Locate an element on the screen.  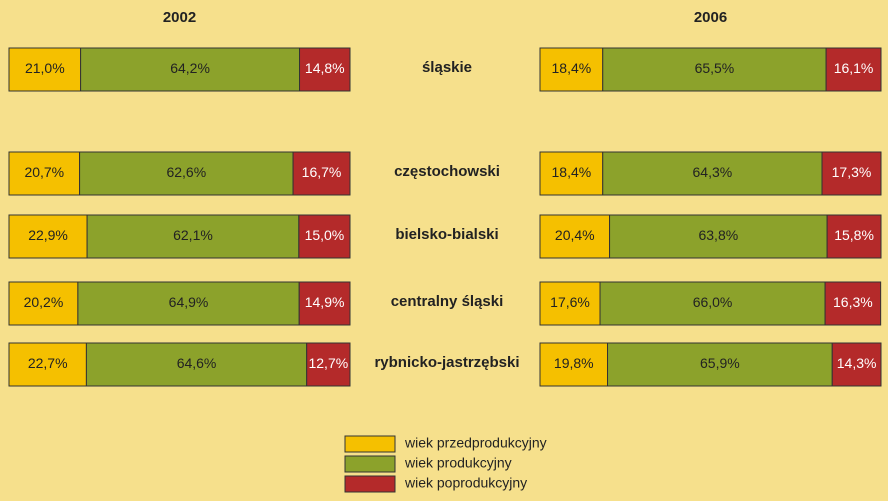
panel-title: 2002 is located at coordinates (179, 17).